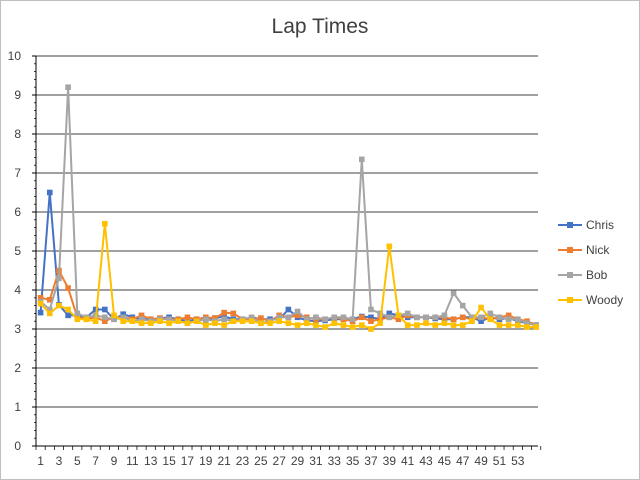 The height and width of the screenshot is (480, 640). Describe the element at coordinates (132, 461) in the screenshot. I see `x-tick-label: 11` at that location.